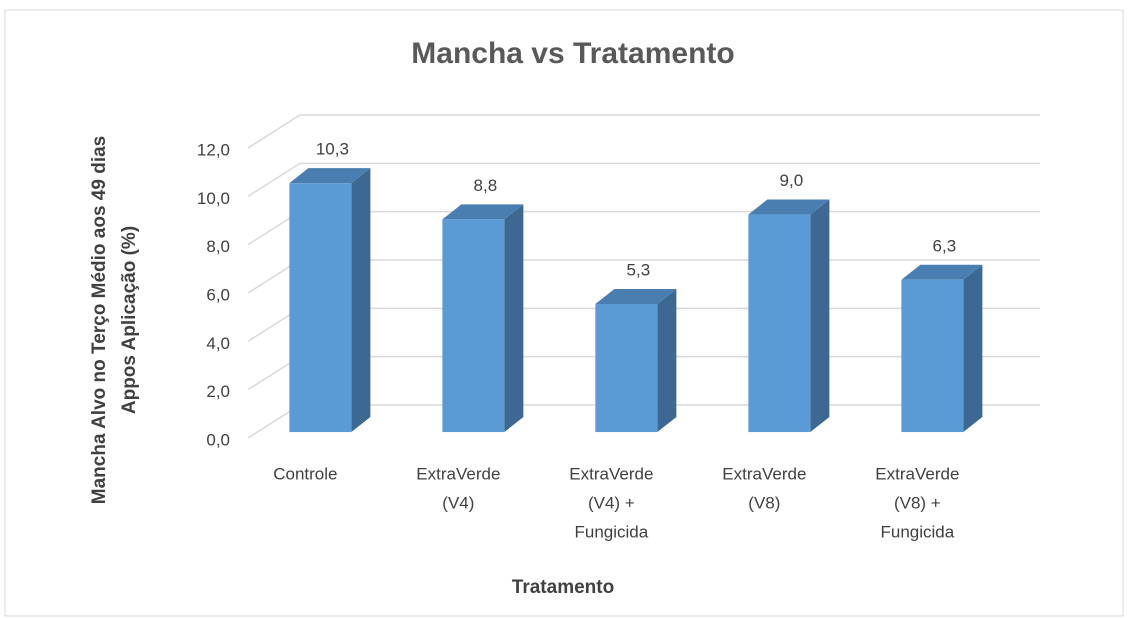  I want to click on y-tick-label: 12,0, so click(213, 149).